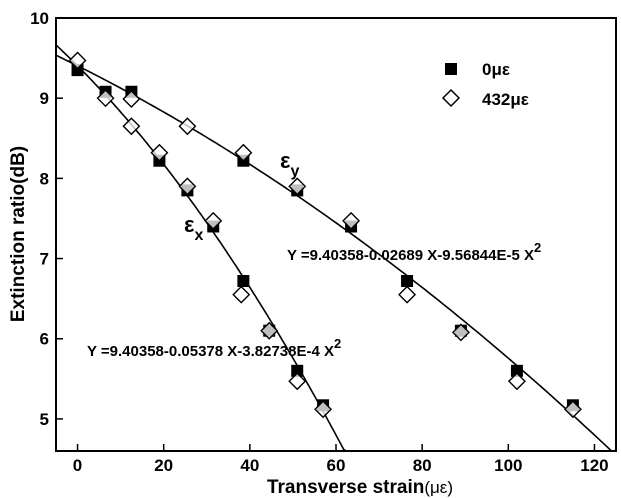  Describe the element at coordinates (44, 178) in the screenshot. I see `y-tick-label: 8` at that location.